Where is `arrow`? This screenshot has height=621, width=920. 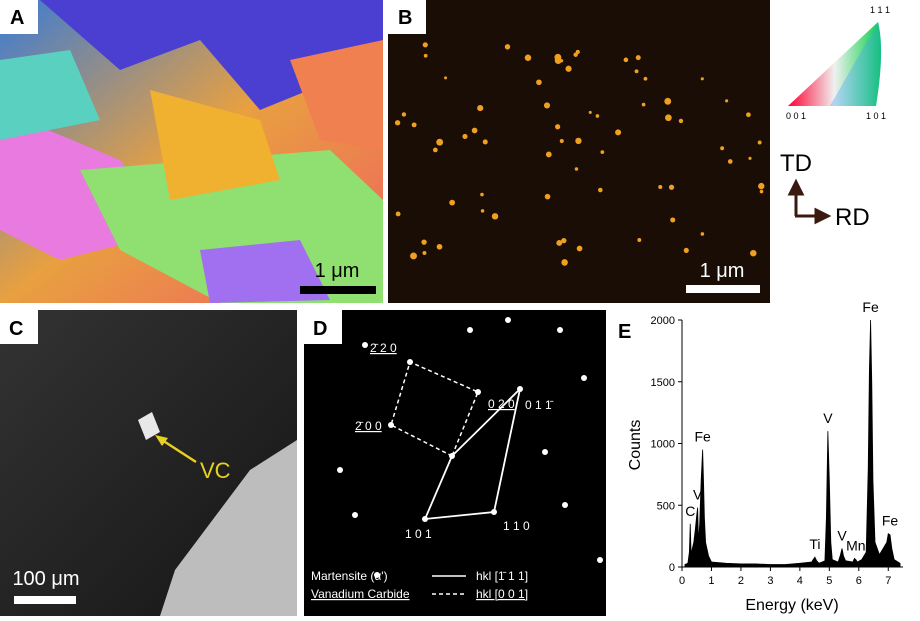 arrow is located at coordinates (179, 451).